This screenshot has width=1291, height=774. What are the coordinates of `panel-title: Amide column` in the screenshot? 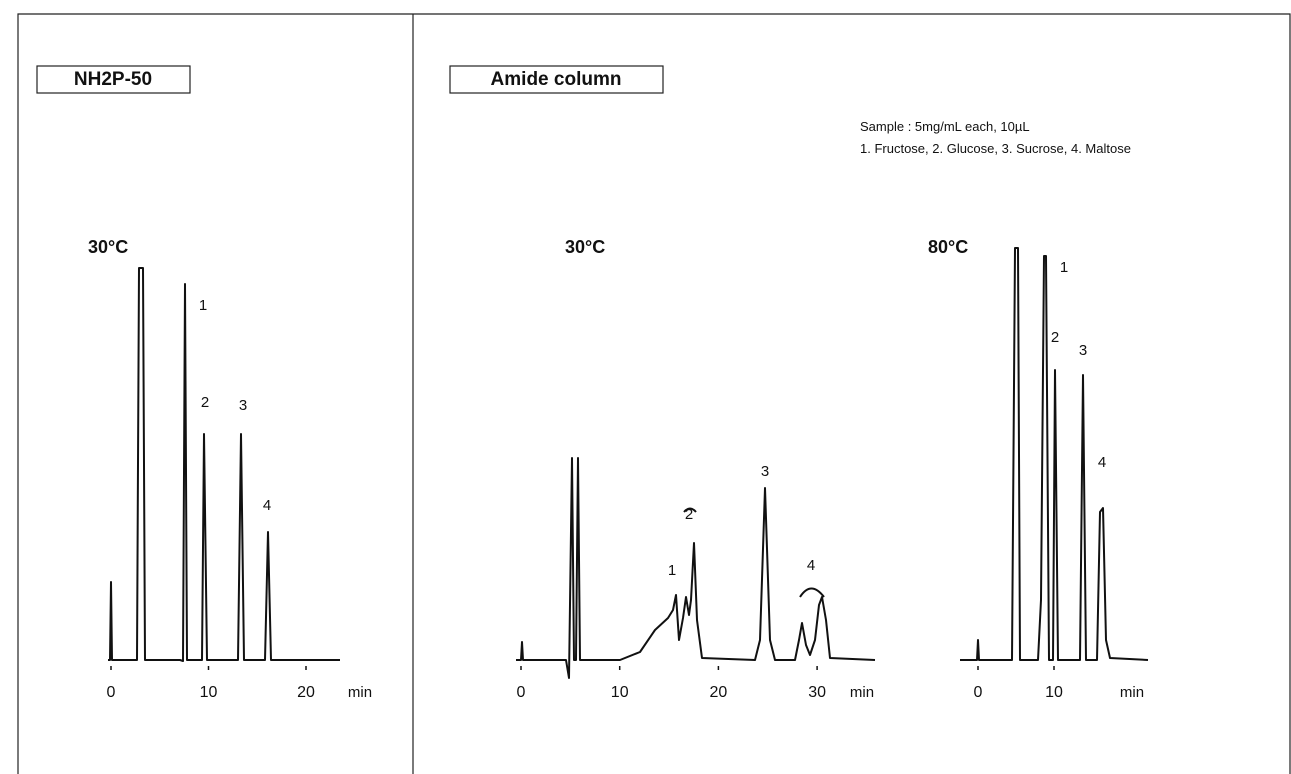 It's located at (556, 79).